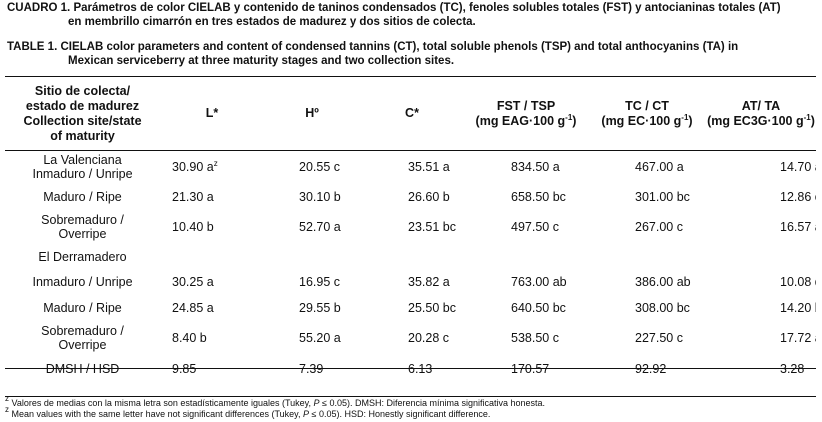 This screenshot has width=822, height=422. I want to click on footnote-p: P, so click(316, 403).